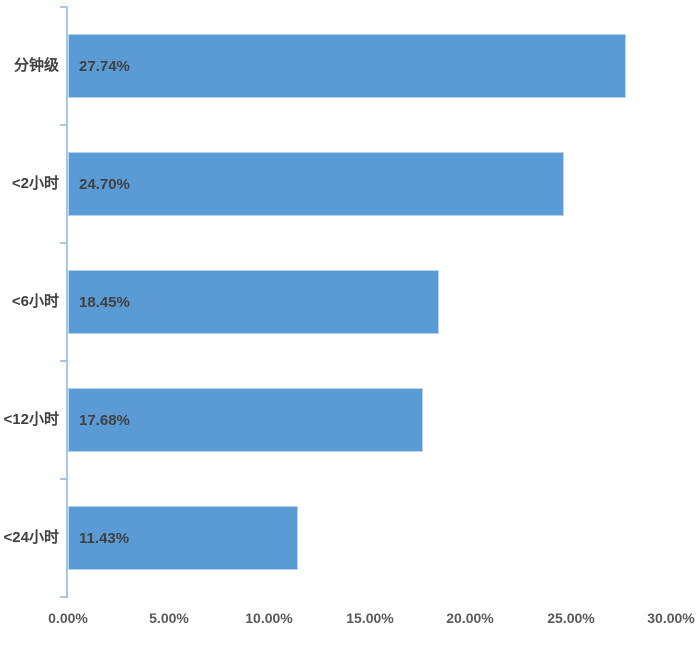  I want to click on x-axis-tick-label: 25.00%, so click(571, 618).